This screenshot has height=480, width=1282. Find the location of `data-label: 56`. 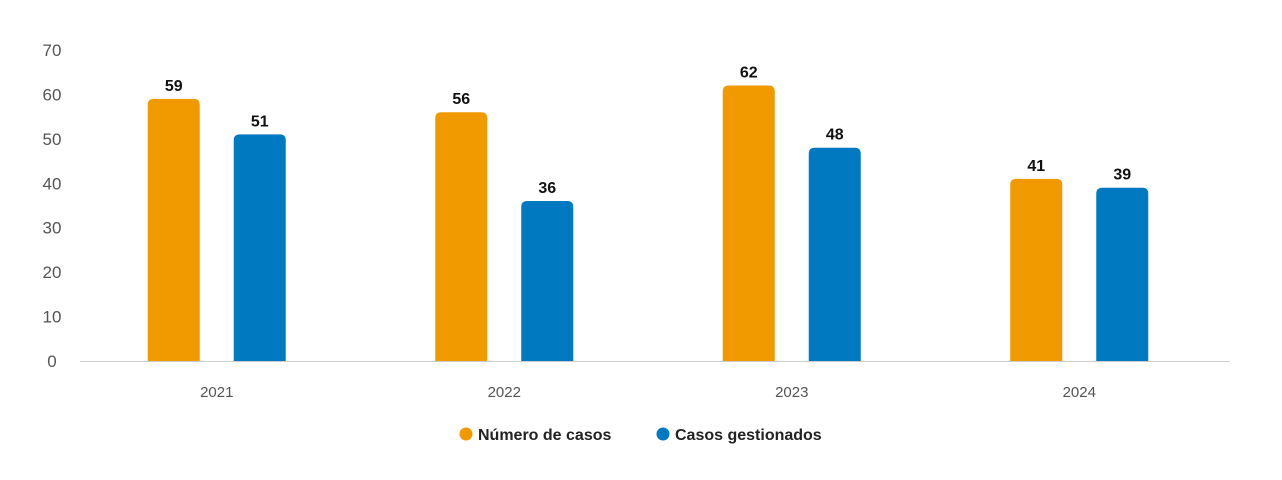

data-label: 56 is located at coordinates (461, 99).